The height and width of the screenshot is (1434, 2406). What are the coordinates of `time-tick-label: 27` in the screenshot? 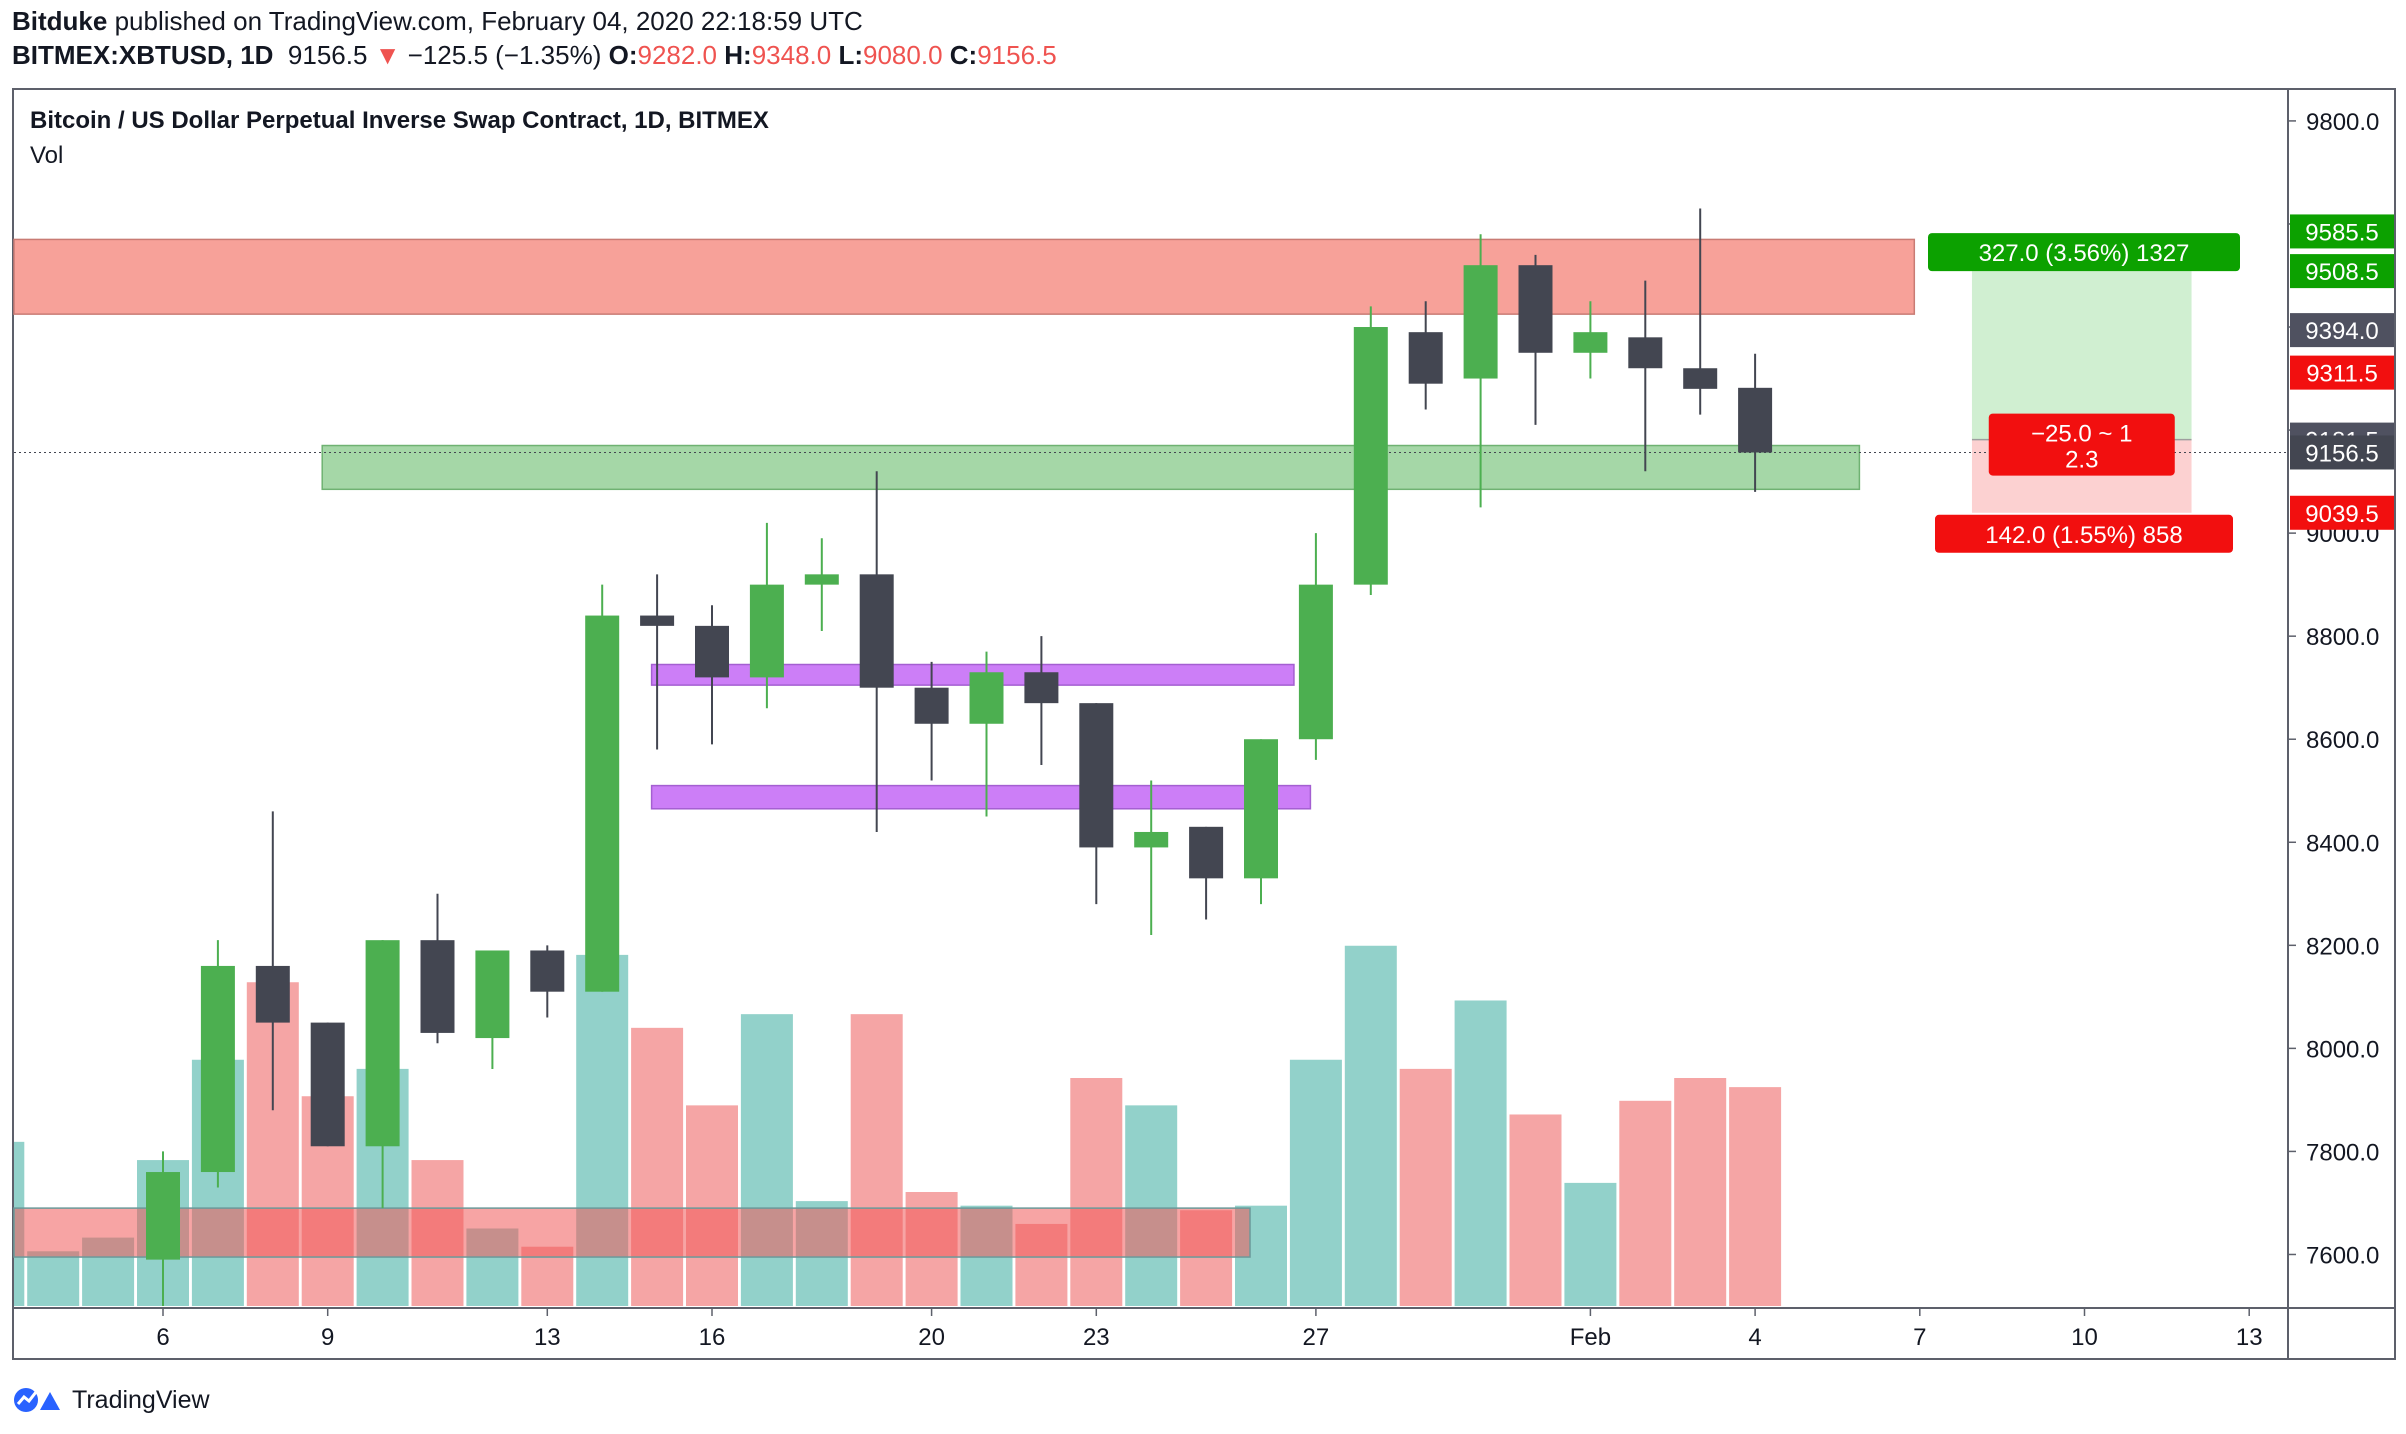 It's located at (1316, 1337).